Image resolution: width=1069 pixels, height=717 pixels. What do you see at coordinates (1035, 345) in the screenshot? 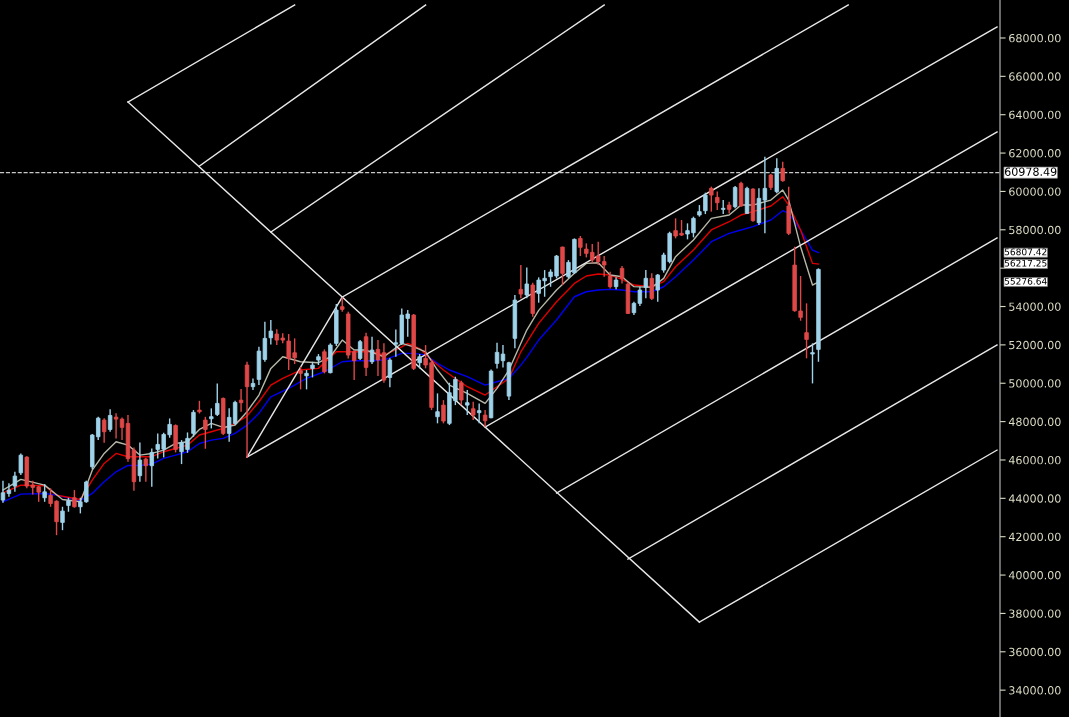
I see `y-tick-label: 52000.00` at bounding box center [1035, 345].